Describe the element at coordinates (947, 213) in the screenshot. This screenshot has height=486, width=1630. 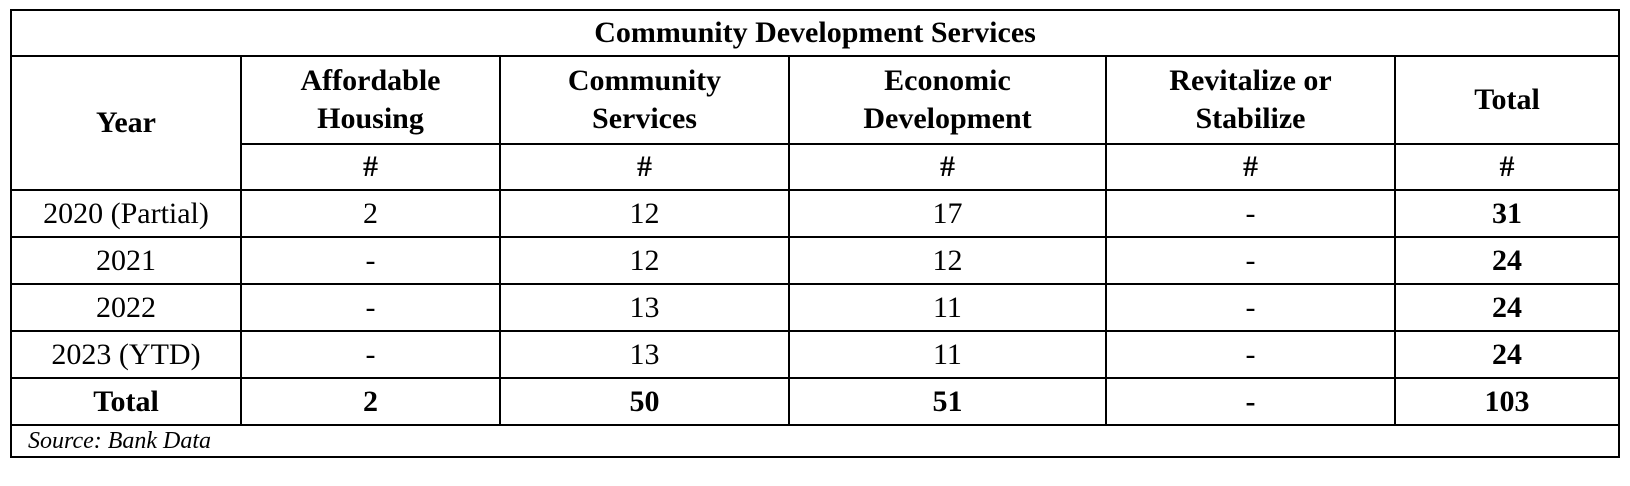
I see `cell-economic-development: 17` at that location.